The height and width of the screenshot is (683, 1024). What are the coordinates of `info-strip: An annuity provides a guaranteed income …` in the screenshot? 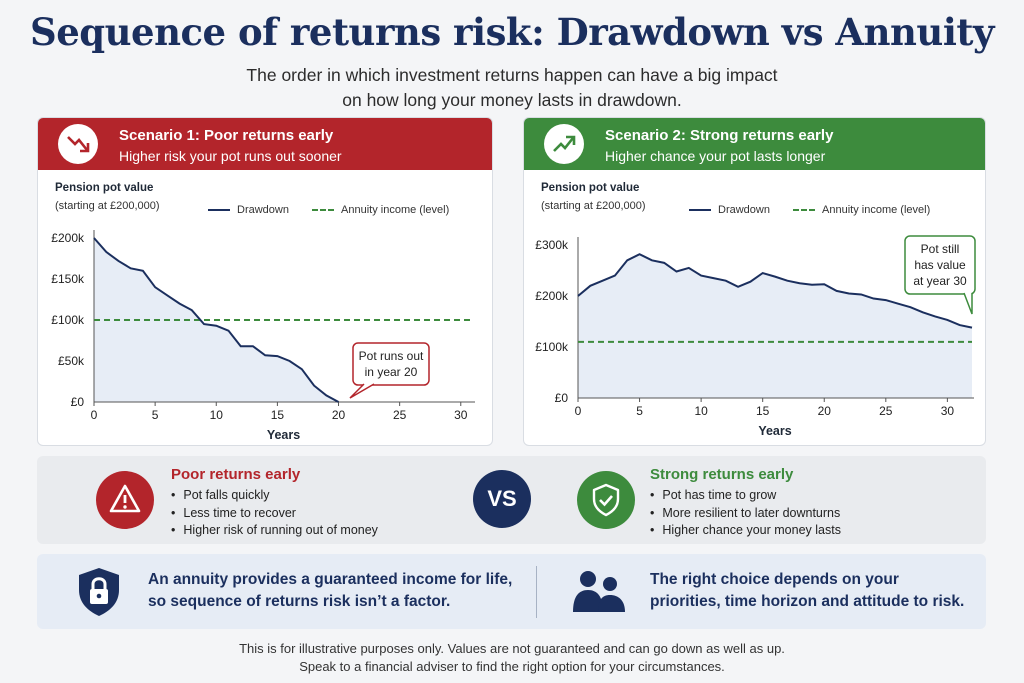 It's located at (511, 591).